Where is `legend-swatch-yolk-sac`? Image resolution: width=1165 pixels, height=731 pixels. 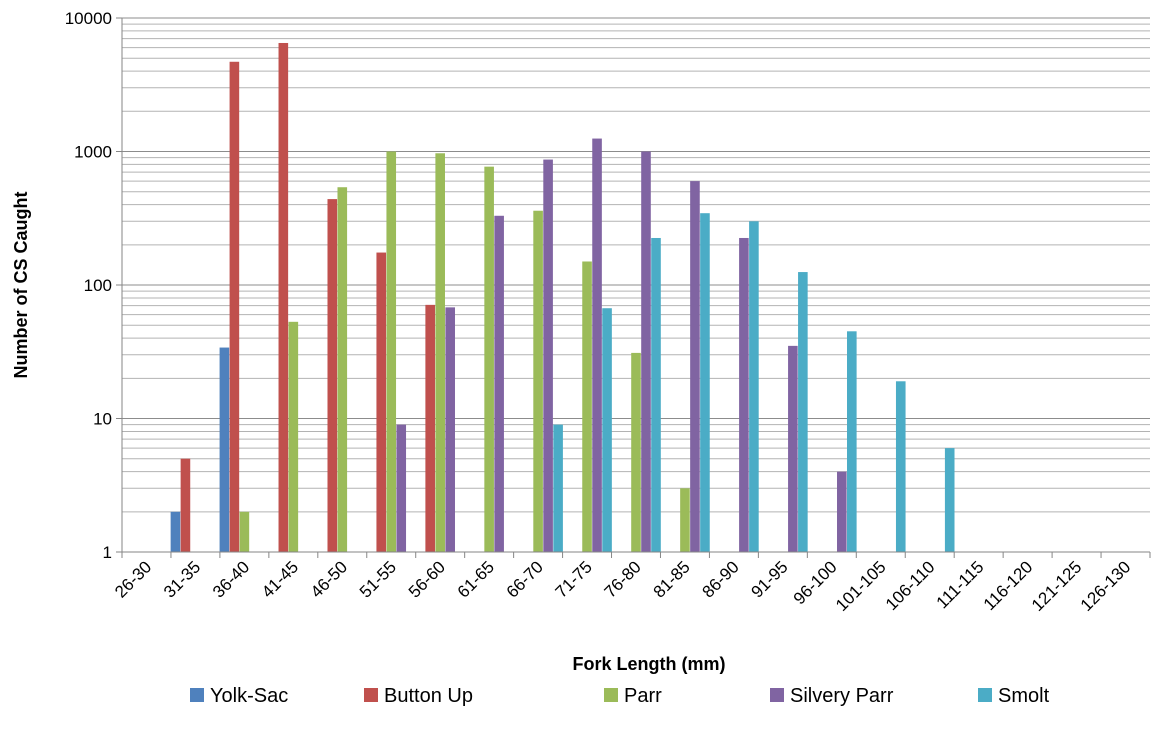
legend-swatch-yolk-sac is located at coordinates (197, 695).